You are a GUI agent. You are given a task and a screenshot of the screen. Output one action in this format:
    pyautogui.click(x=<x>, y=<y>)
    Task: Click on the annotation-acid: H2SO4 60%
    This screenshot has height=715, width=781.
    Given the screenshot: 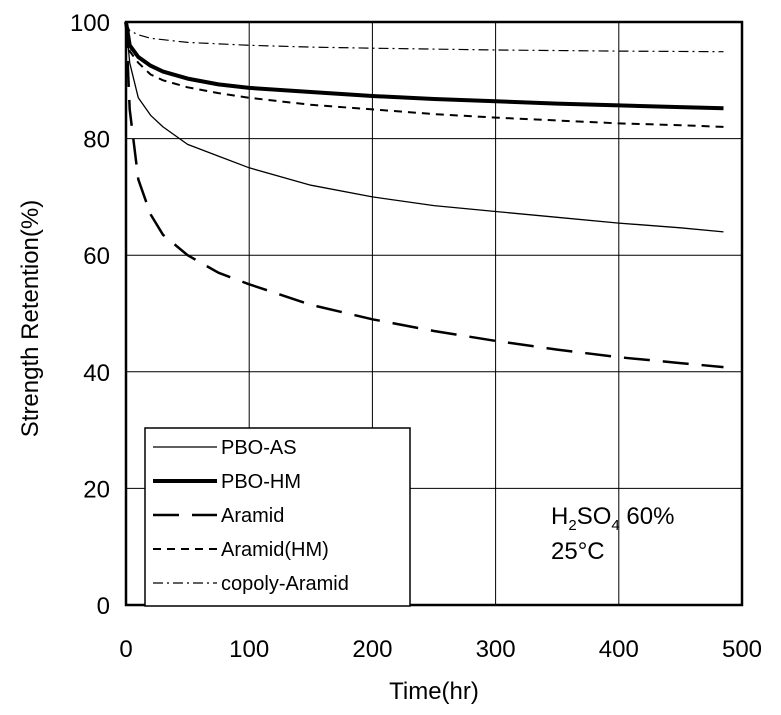 What is the action you would take?
    pyautogui.click(x=612, y=518)
    